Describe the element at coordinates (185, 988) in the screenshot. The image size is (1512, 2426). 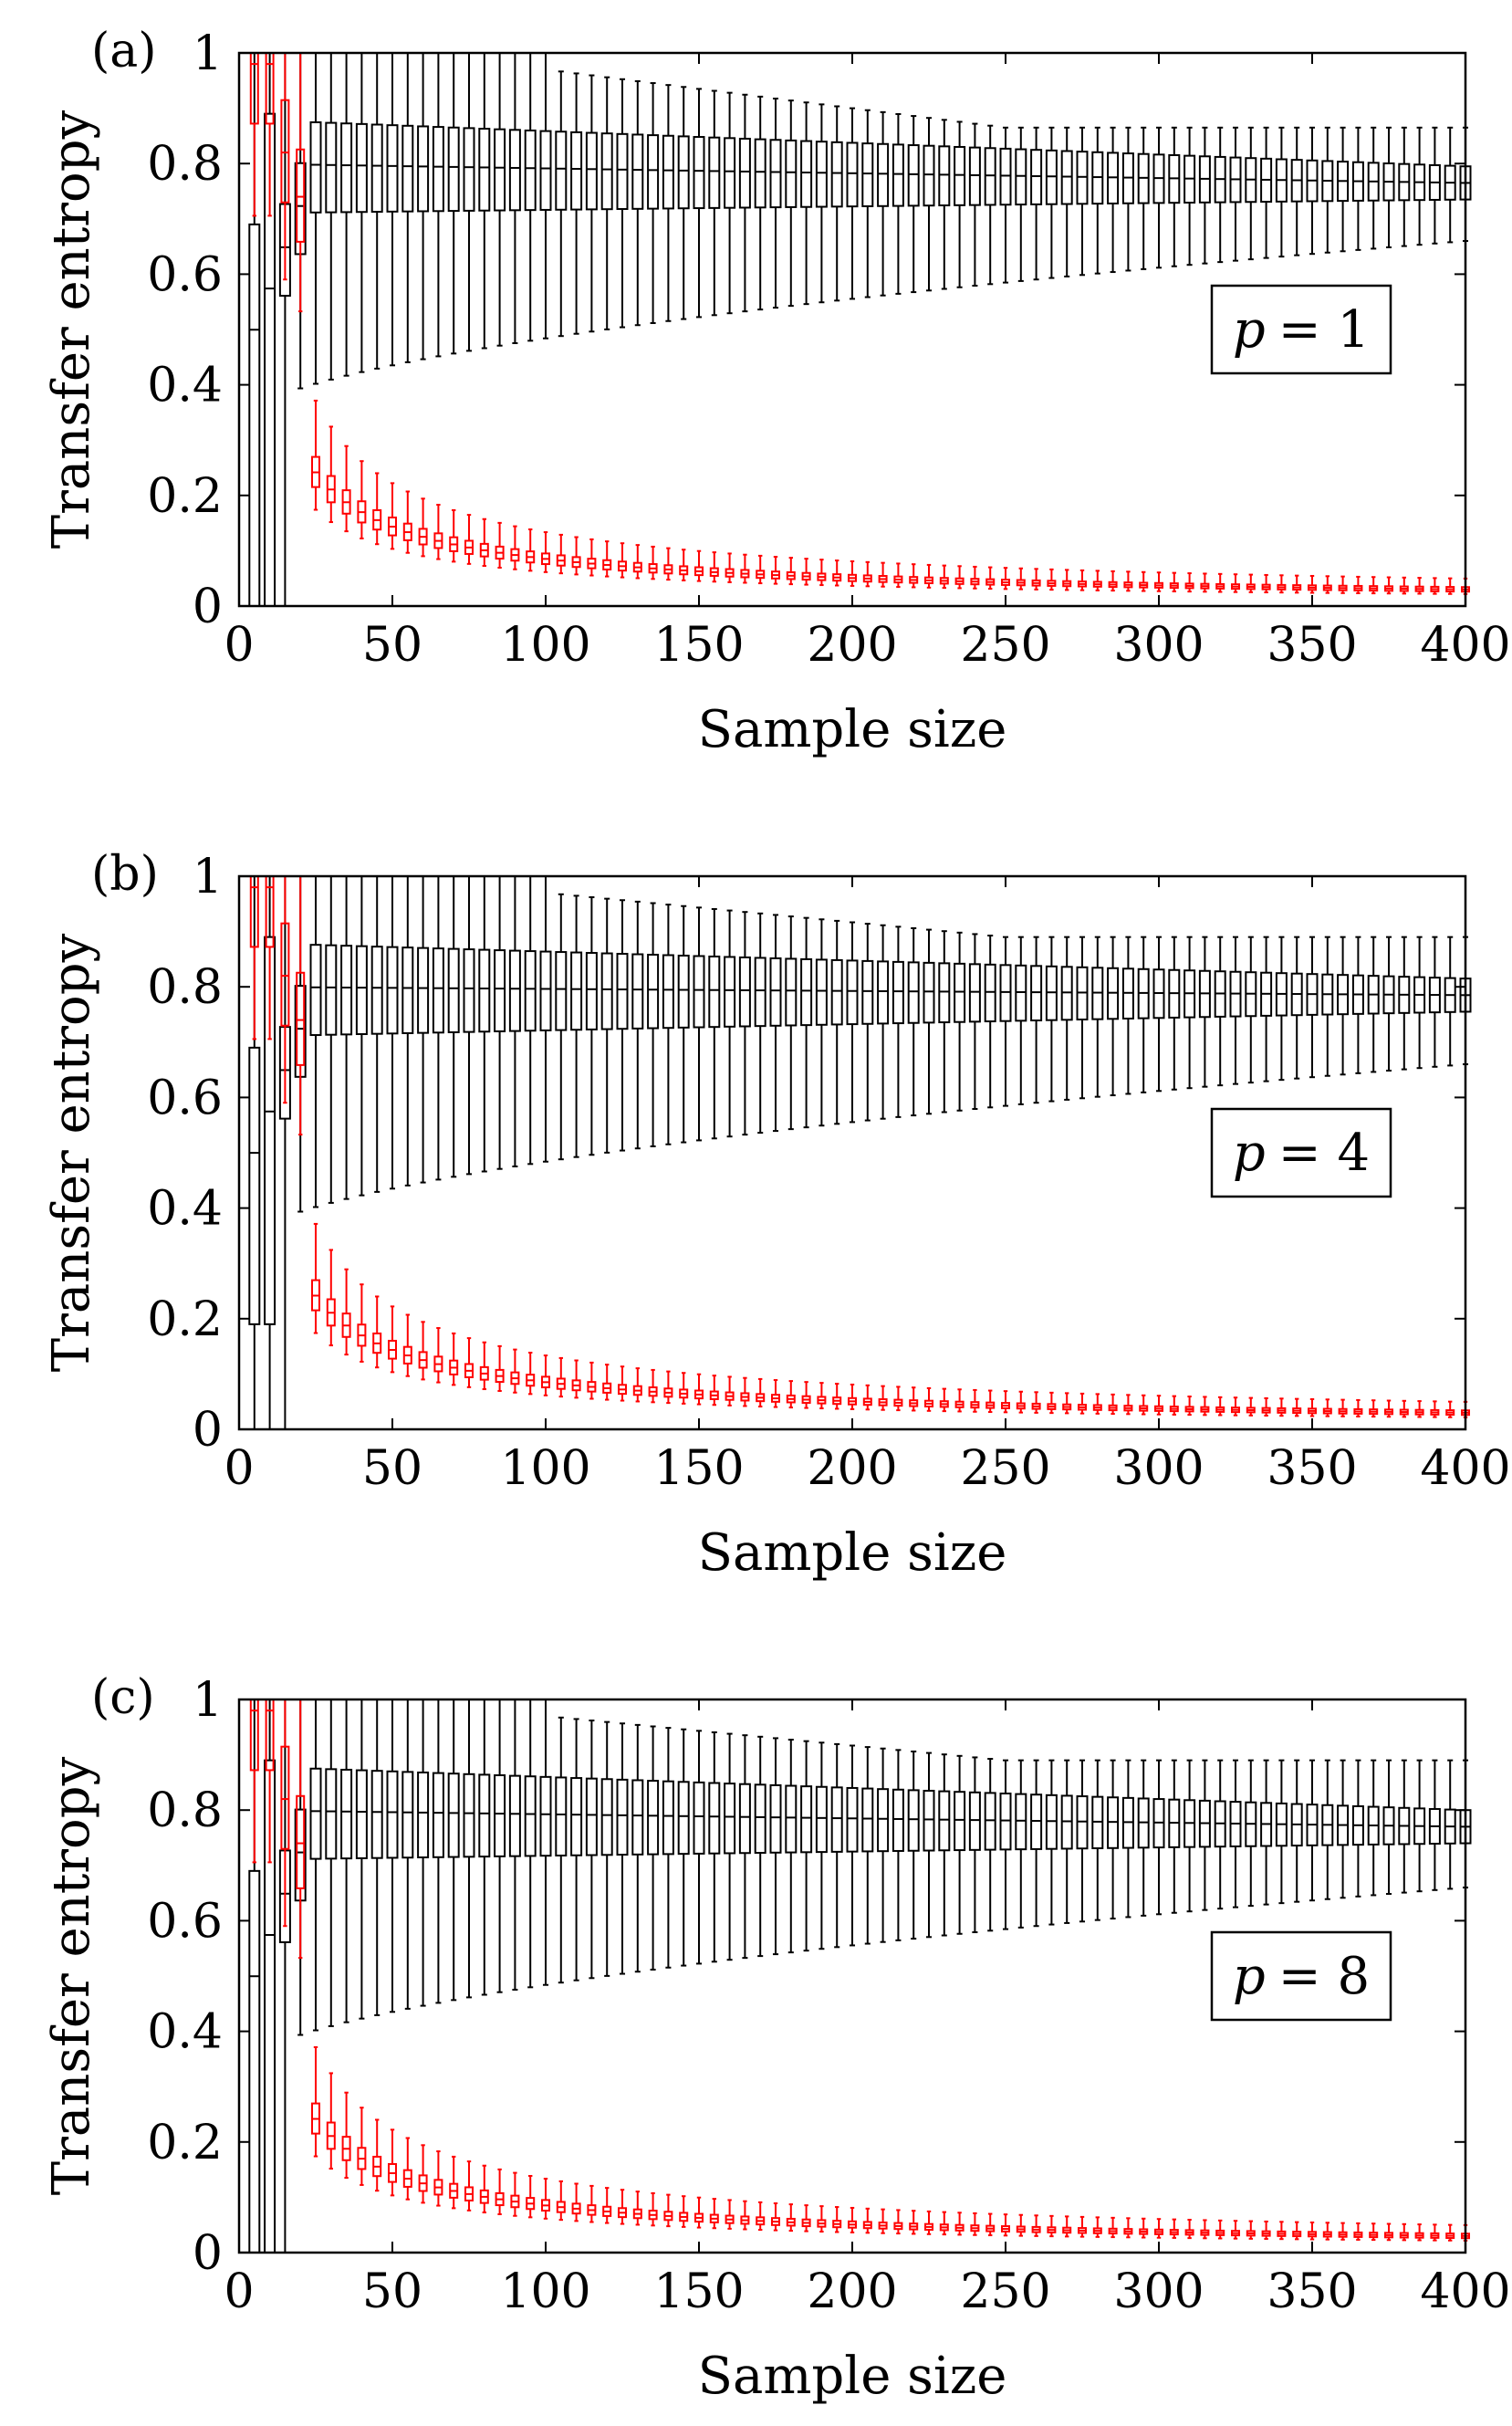
I see `y-tick-label: 0.8` at that location.